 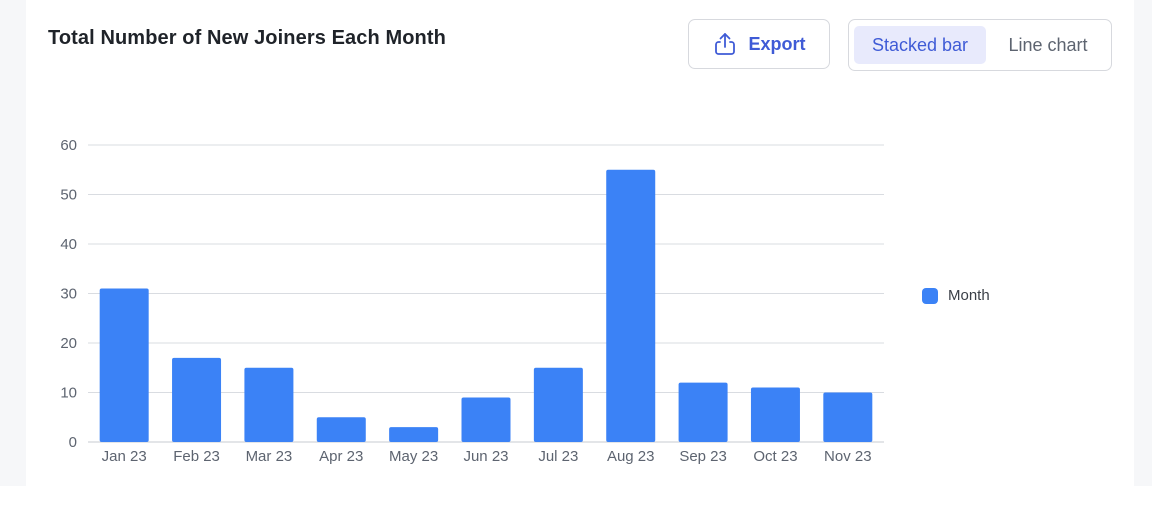 I want to click on x-tick-label: Feb 23, so click(x=196, y=456).